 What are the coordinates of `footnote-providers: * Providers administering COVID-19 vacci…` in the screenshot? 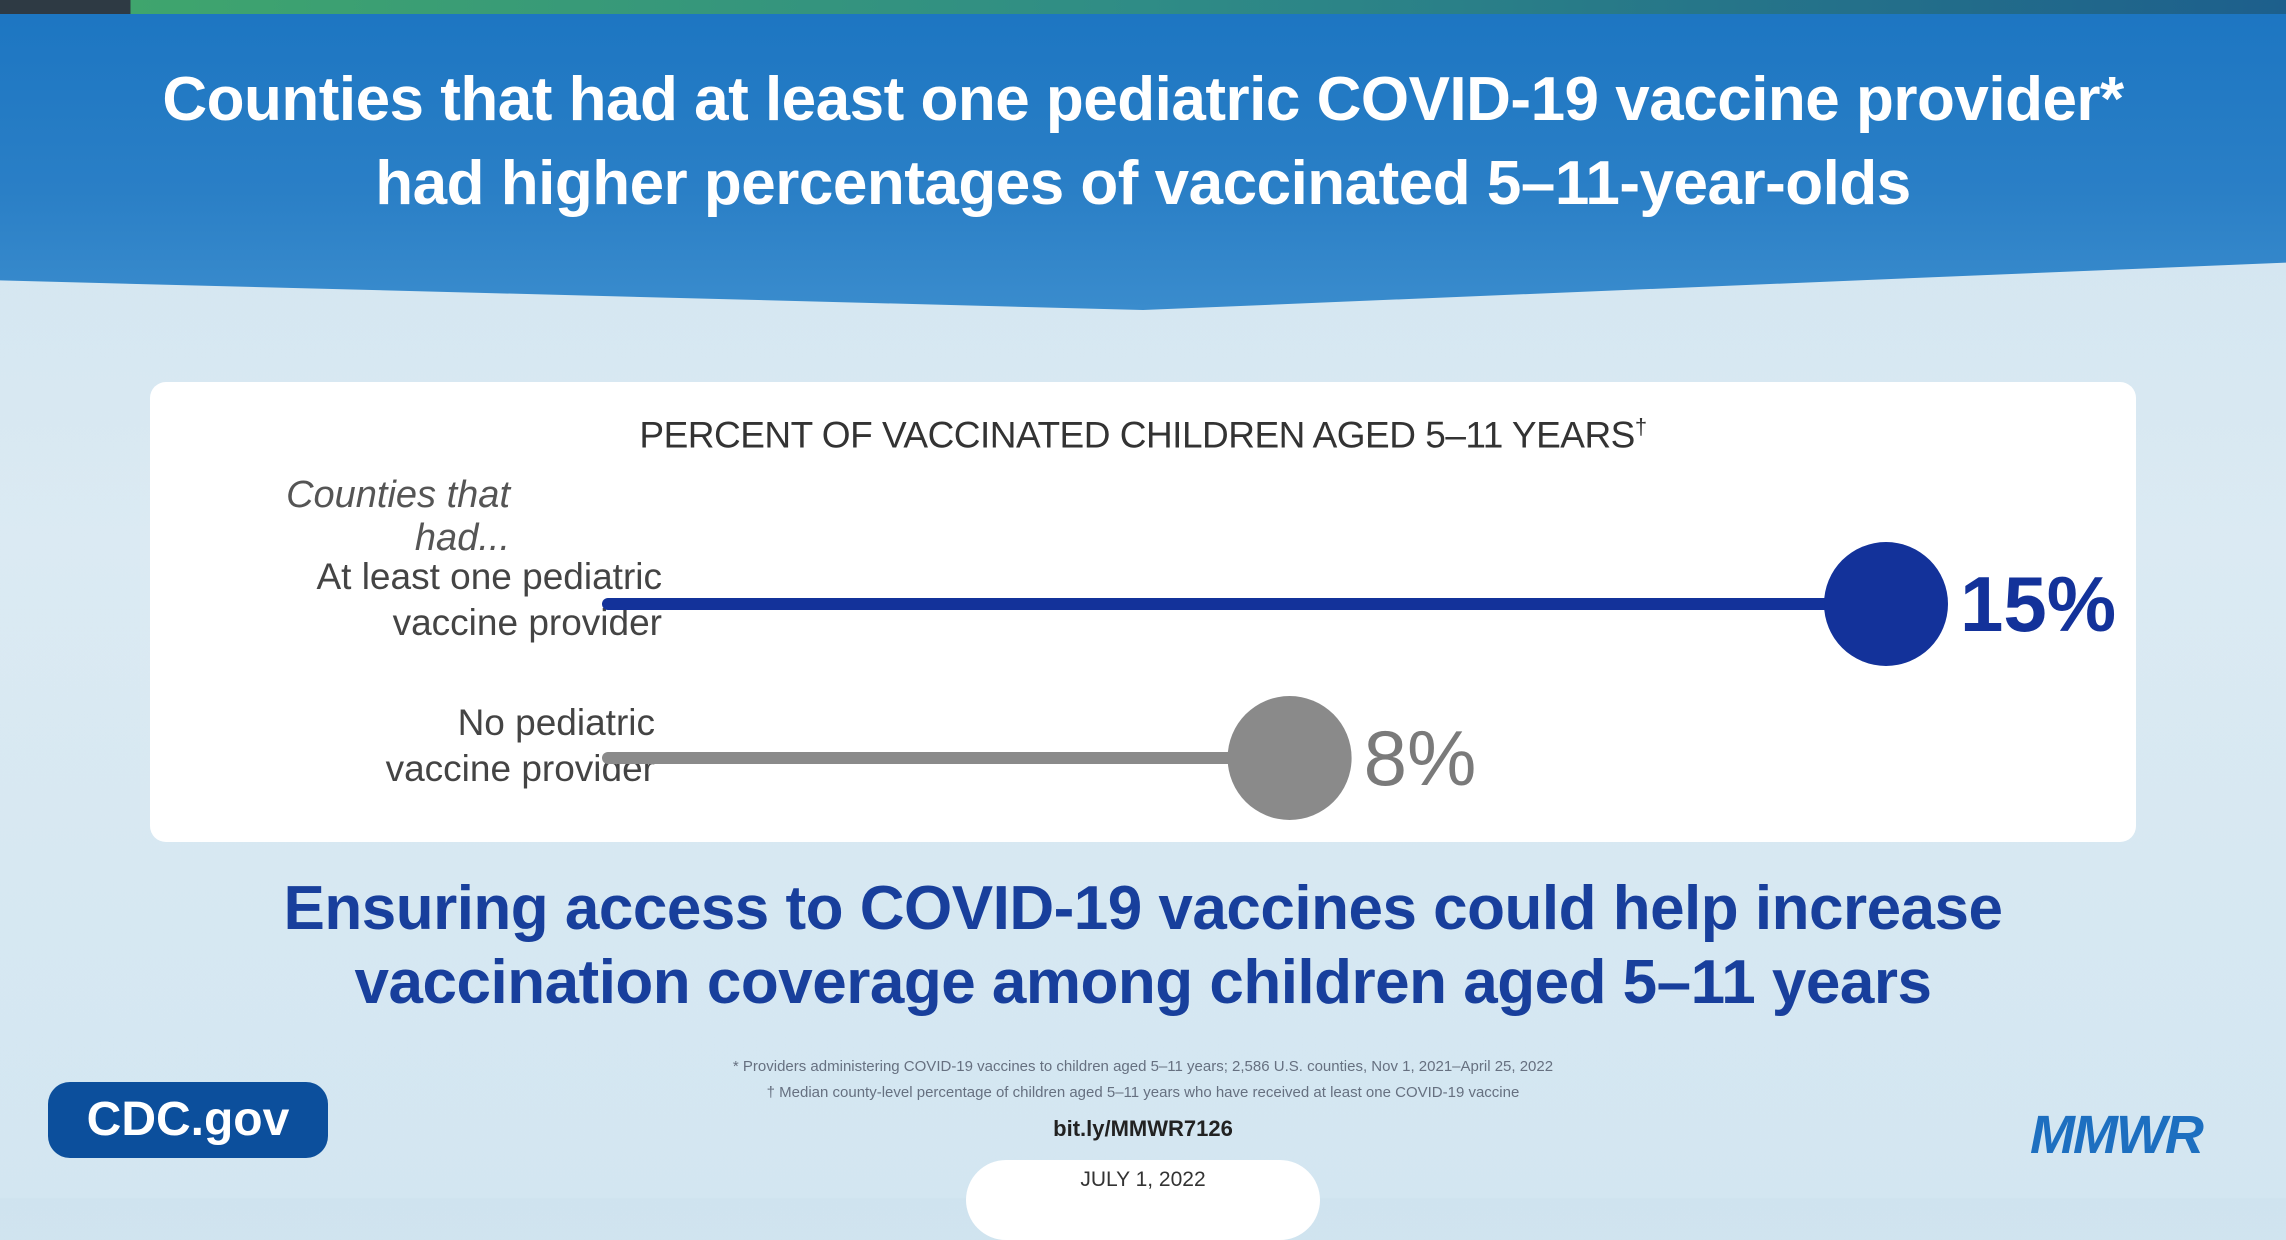 It's located at (1143, 1066).